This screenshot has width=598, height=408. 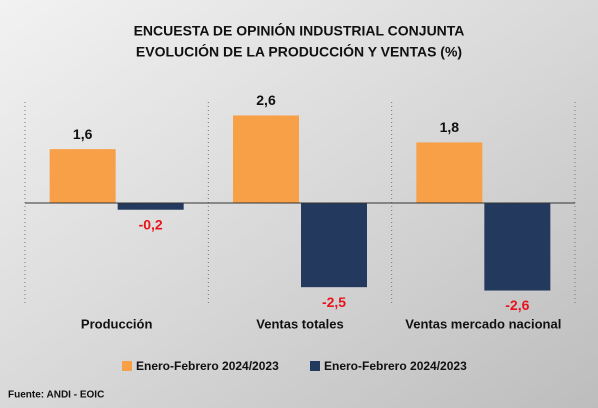 What do you see at coordinates (266, 100) in the screenshot?
I see `value-label: 2,6` at bounding box center [266, 100].